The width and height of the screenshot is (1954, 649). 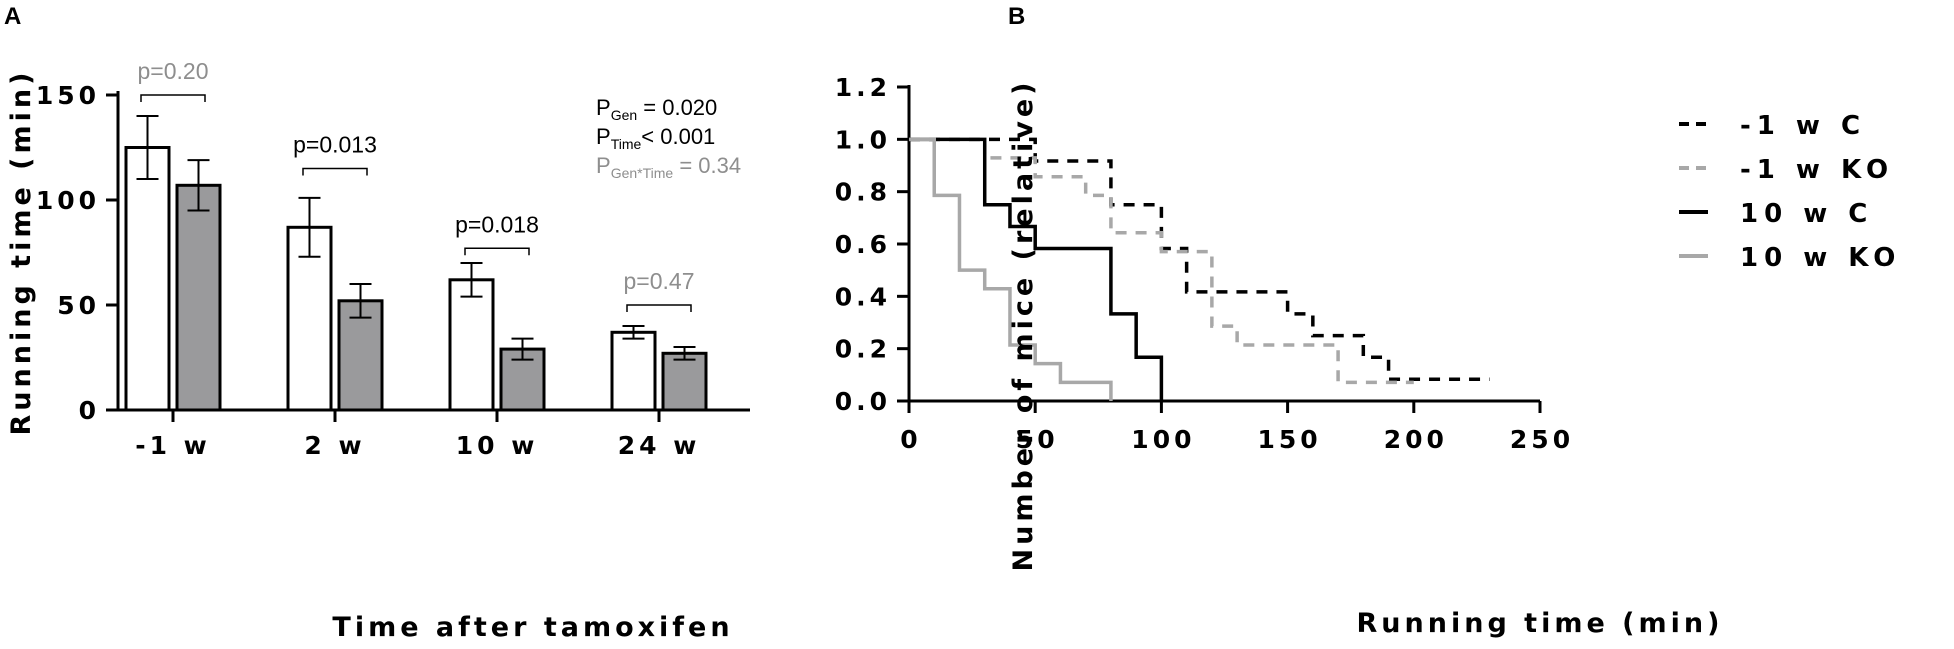 I want to click on legend-label: -1 w KO, so click(x=1817, y=170).